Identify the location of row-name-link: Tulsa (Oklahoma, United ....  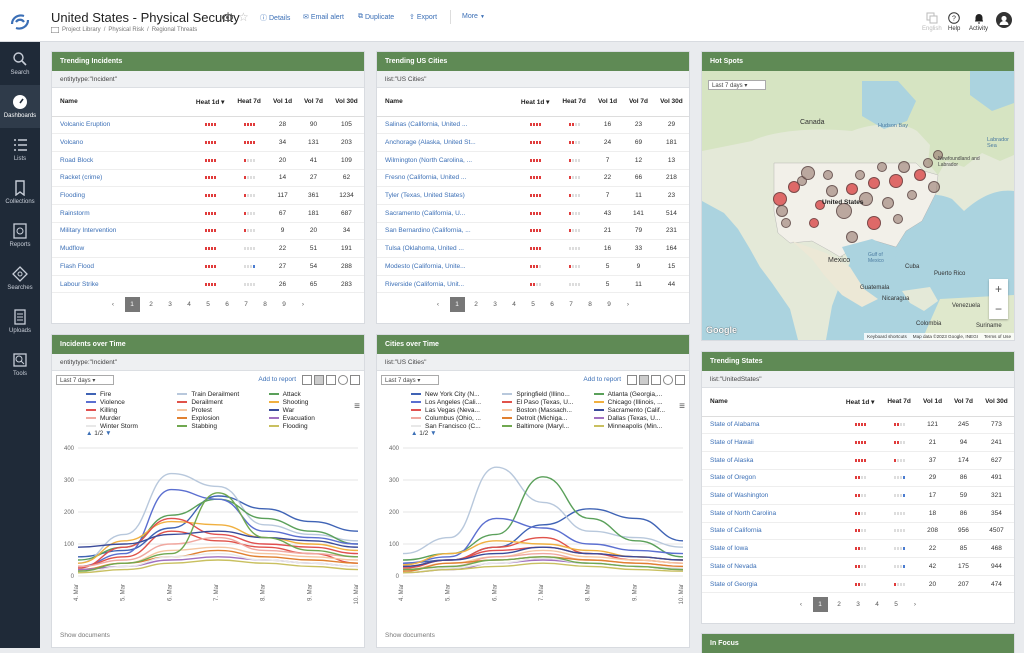
(446, 248).